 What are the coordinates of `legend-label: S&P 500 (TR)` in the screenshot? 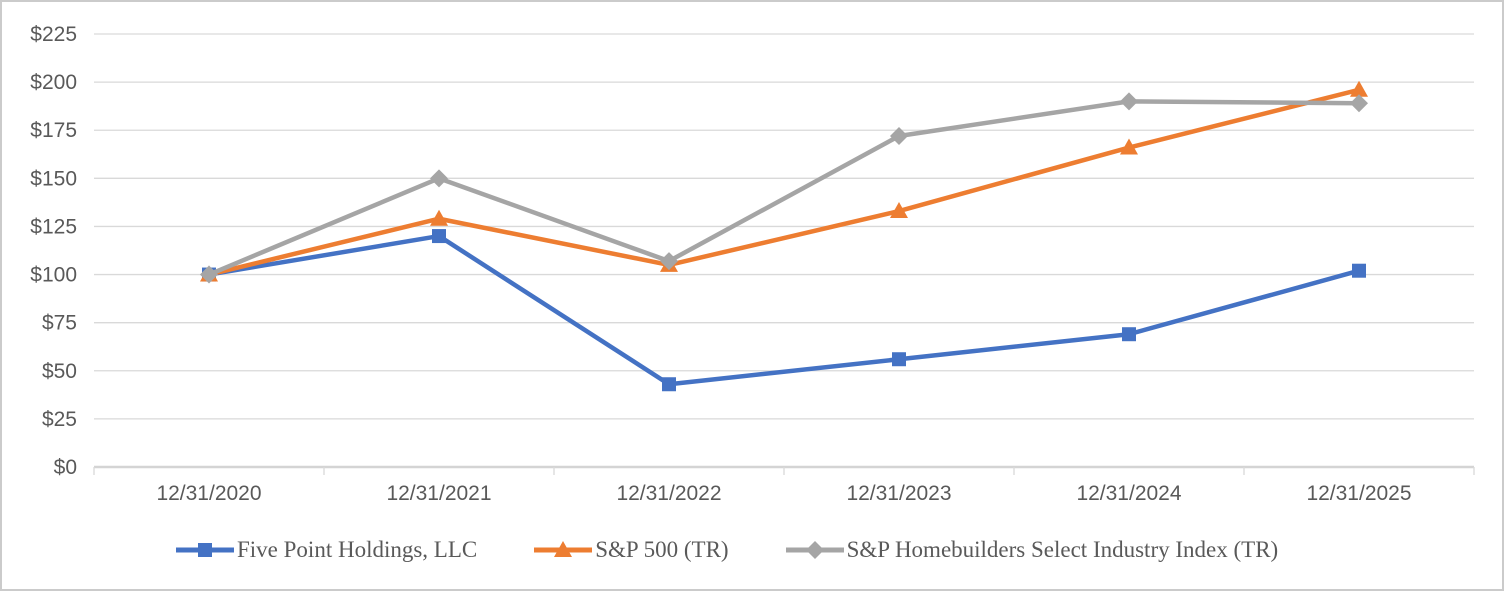 It's located at (662, 549).